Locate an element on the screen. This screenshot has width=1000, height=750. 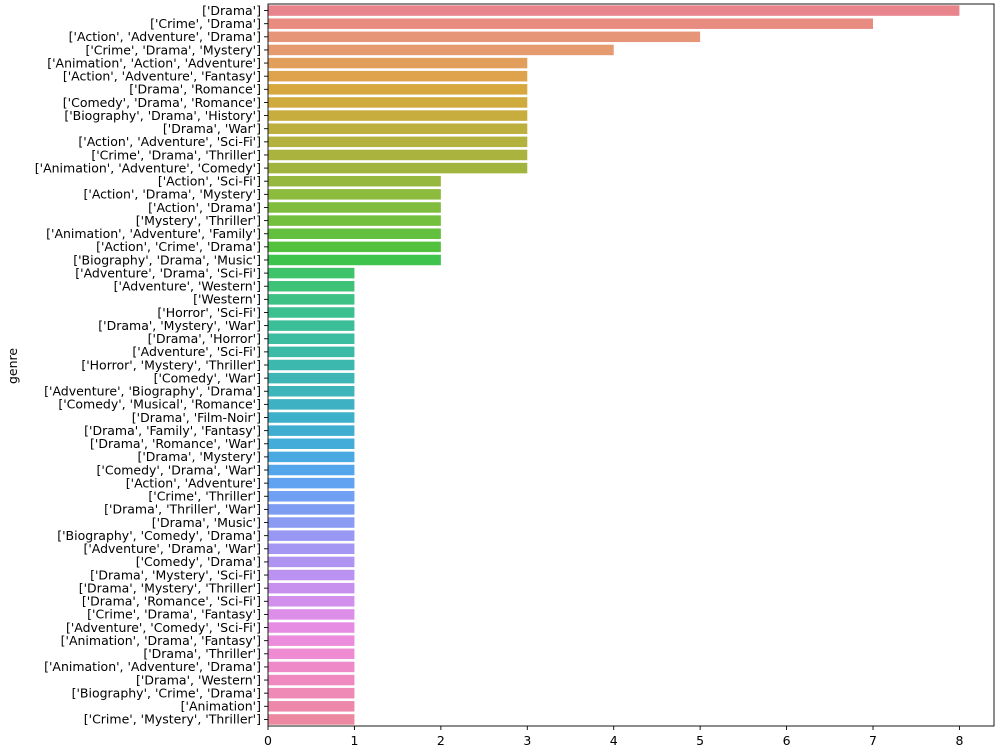
y-tick-label: ['Drama', 'Romance', 'War'] is located at coordinates (175, 443).